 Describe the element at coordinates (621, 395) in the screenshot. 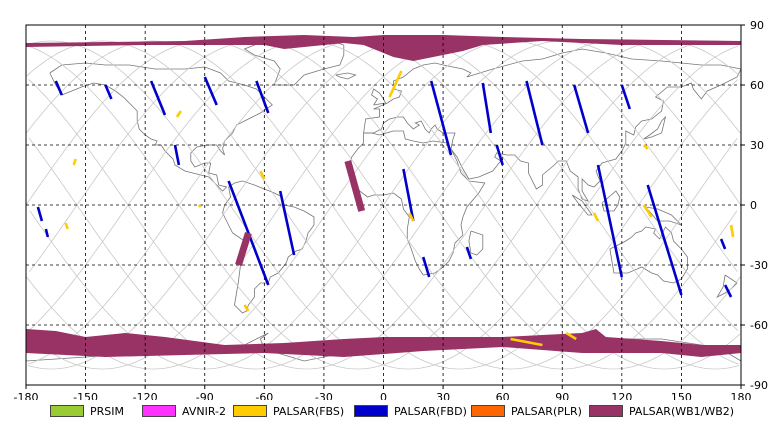

I see `x-tick-label: 120` at that location.